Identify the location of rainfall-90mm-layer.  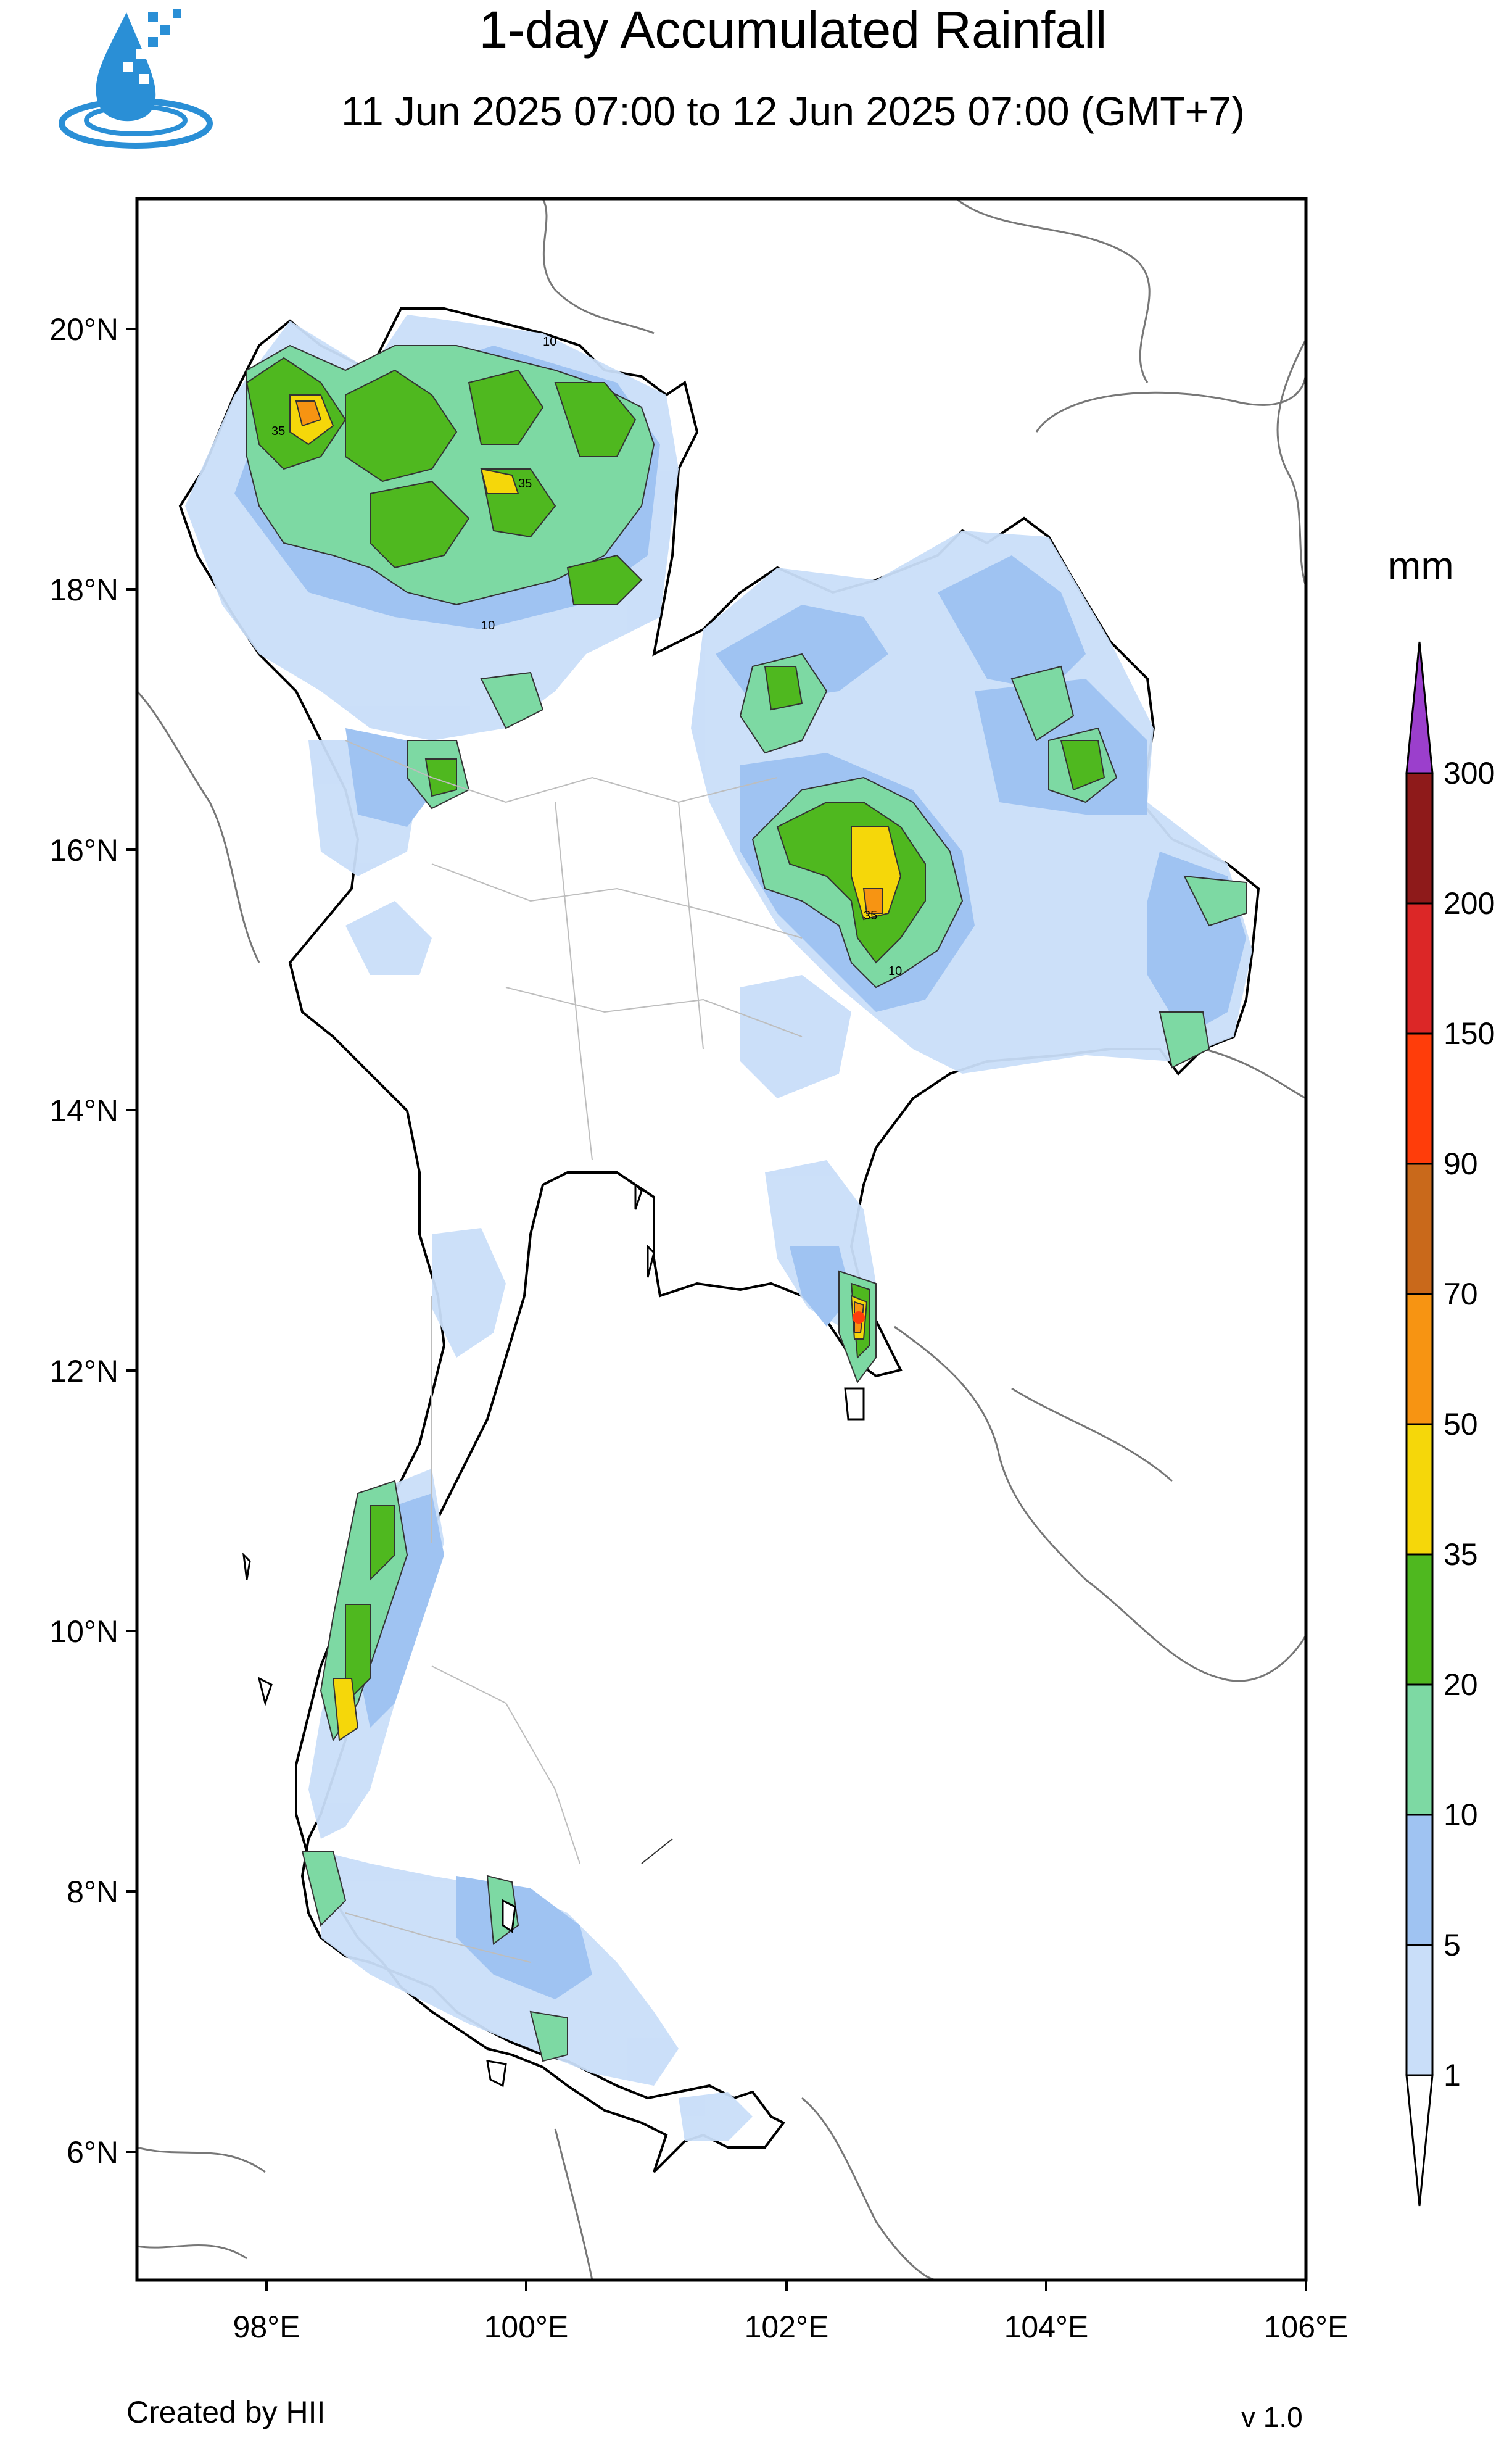
(859, 1318).